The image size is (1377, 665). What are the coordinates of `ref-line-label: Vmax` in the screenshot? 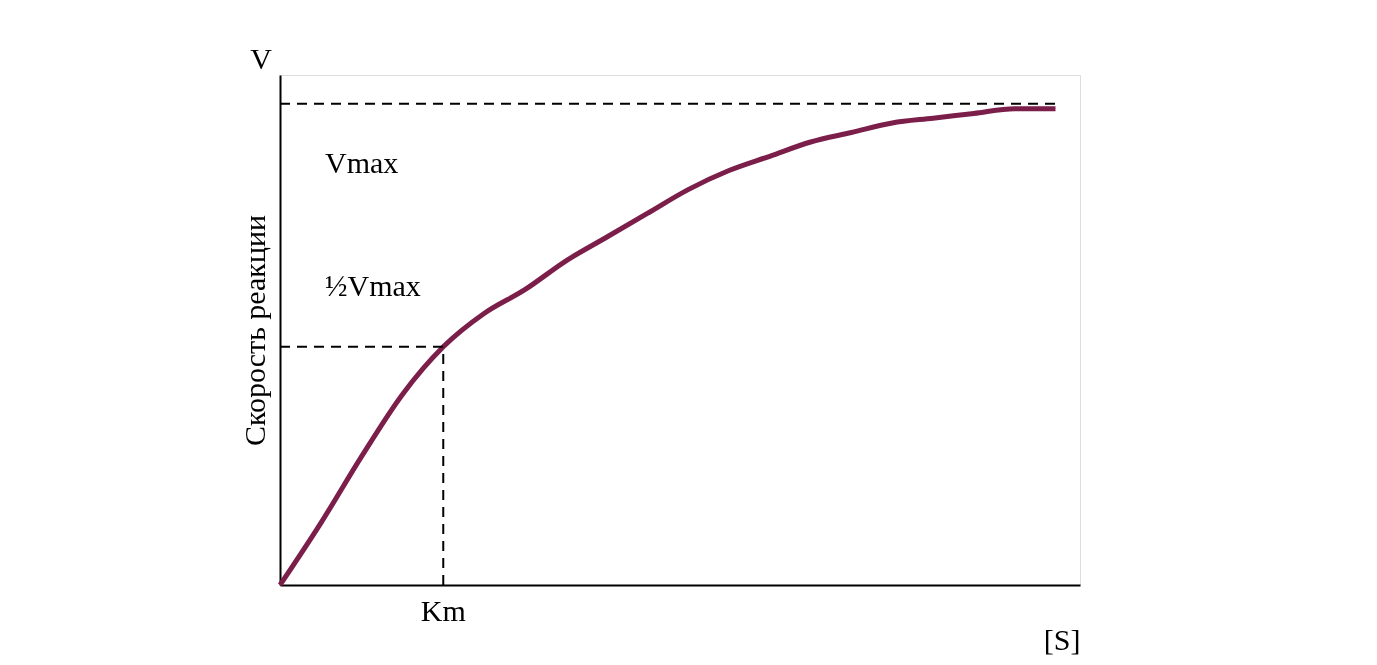 It's located at (362, 162).